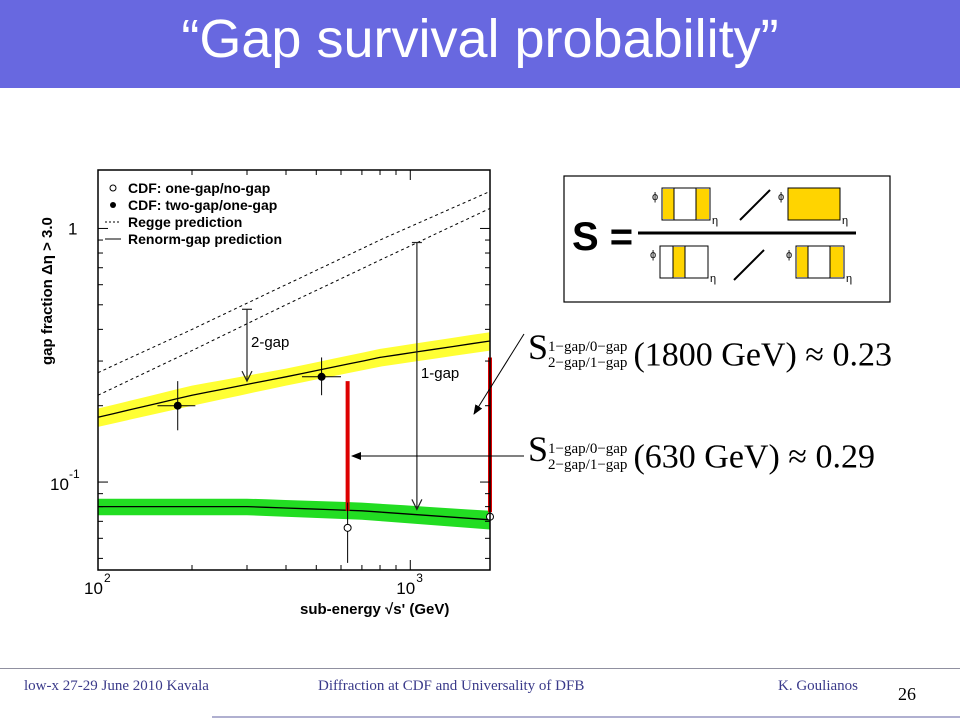 This screenshot has height=720, width=960. Describe the element at coordinates (116, 686) in the screenshot. I see `footer-left: low-x 27-29 June 2010 Kavala` at that location.